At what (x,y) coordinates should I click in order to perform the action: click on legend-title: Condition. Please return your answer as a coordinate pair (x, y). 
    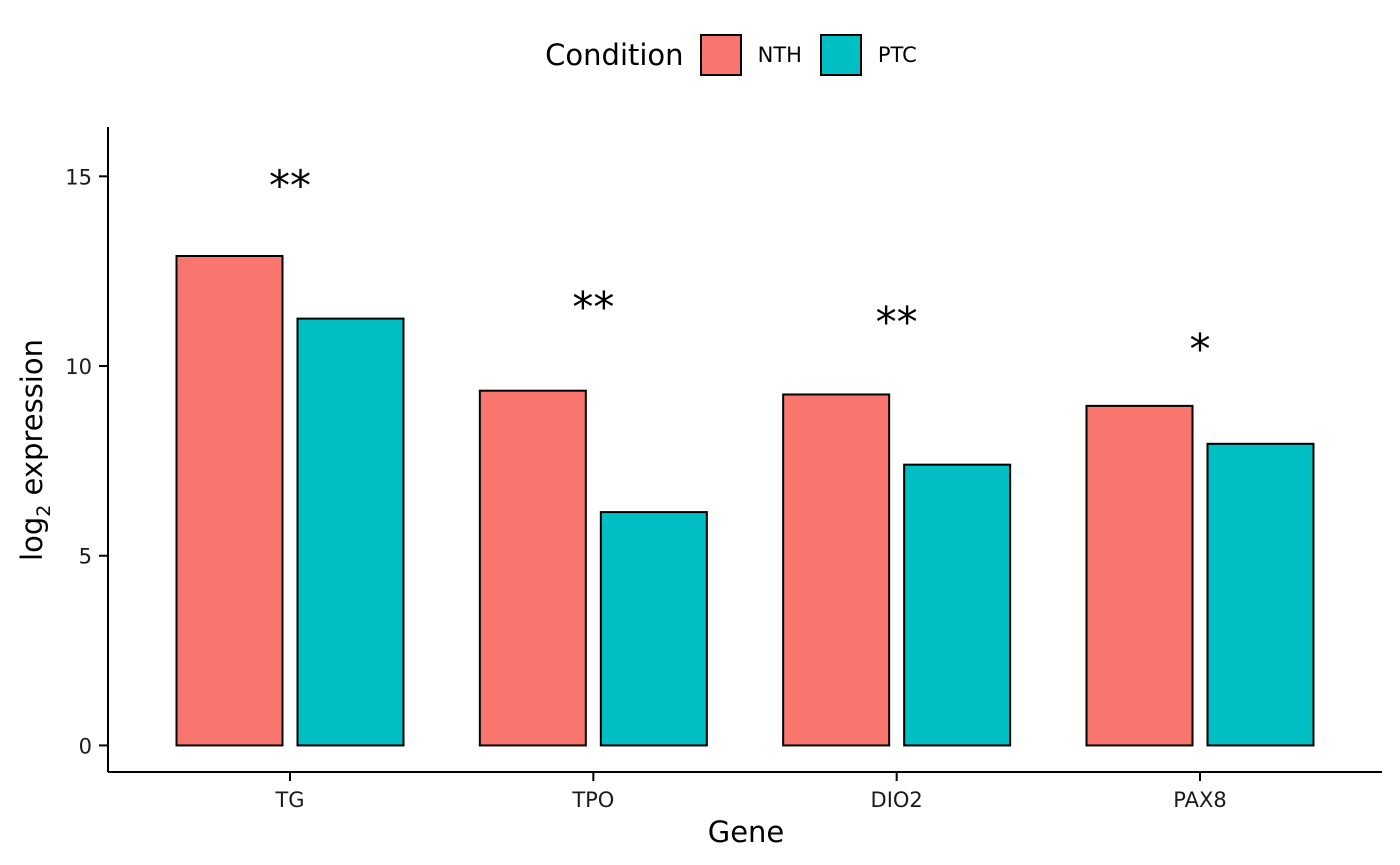
    Looking at the image, I should click on (614, 55).